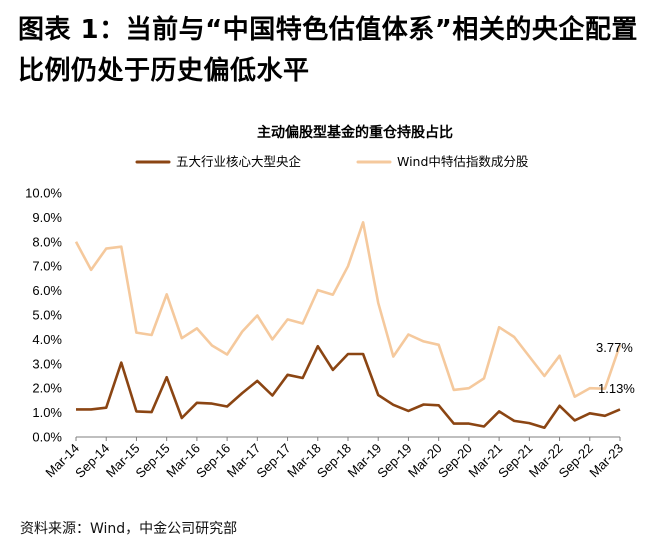  What do you see at coordinates (328, 30) in the screenshot?
I see `figure-title-line-1: 图表 1：当前与“中国特色估值体系”相关的央企配置` at bounding box center [328, 30].